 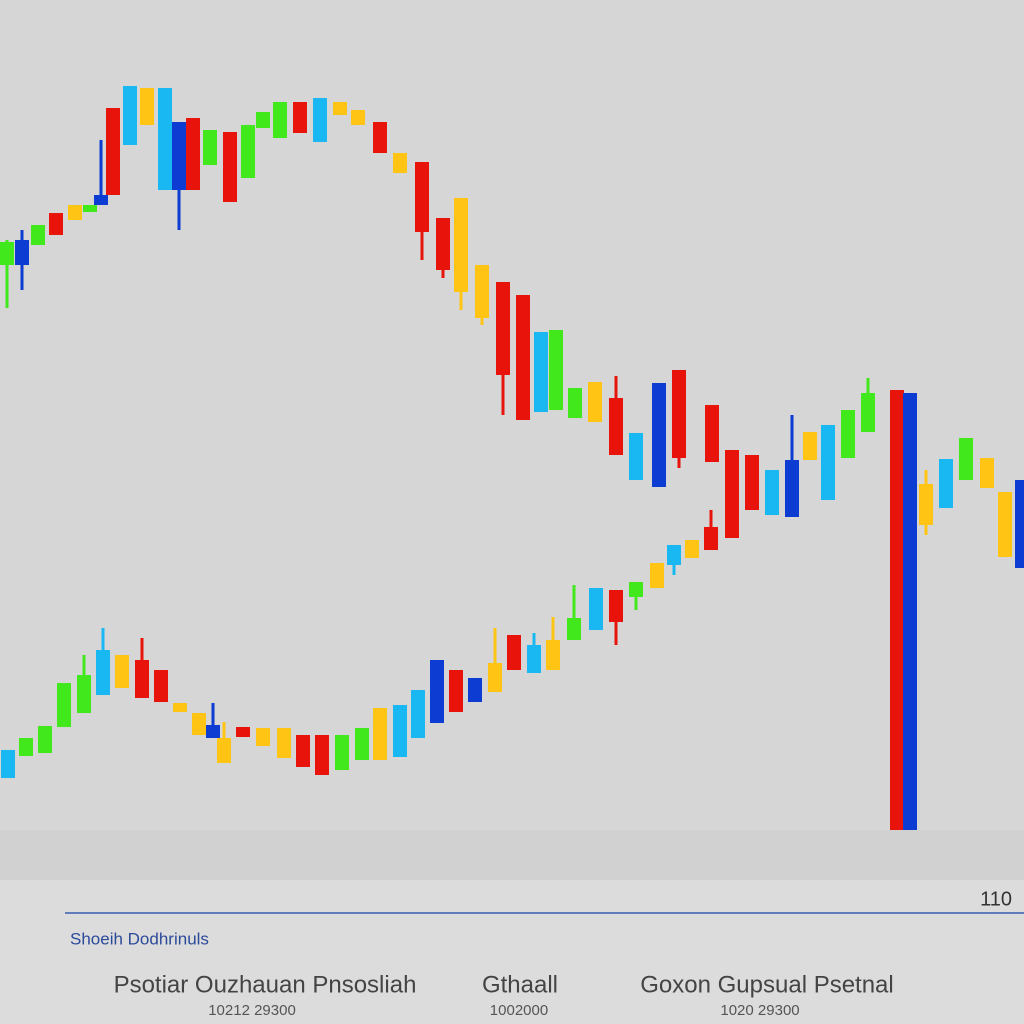 What do you see at coordinates (759, 1010) in the screenshot?
I see `column-value: 1020 29300` at bounding box center [759, 1010].